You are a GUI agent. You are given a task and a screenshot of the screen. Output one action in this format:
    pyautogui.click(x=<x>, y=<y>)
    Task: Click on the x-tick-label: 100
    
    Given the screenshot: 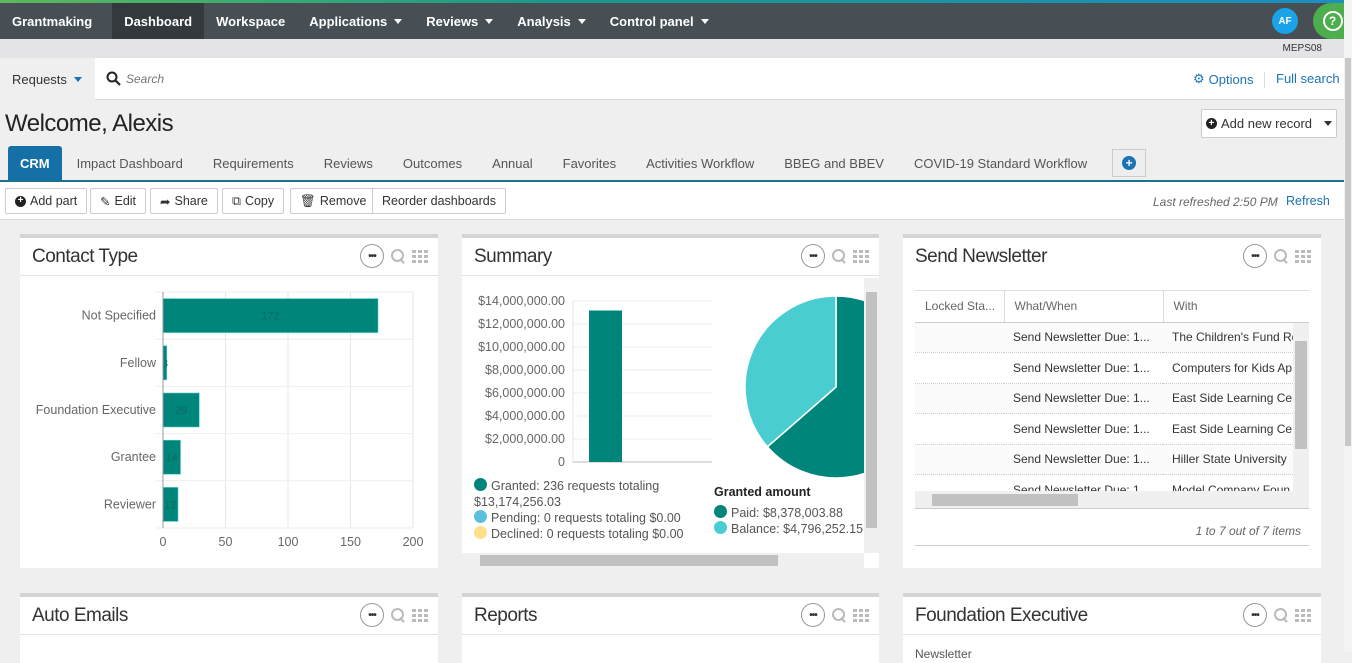 What is the action you would take?
    pyautogui.click(x=288, y=542)
    